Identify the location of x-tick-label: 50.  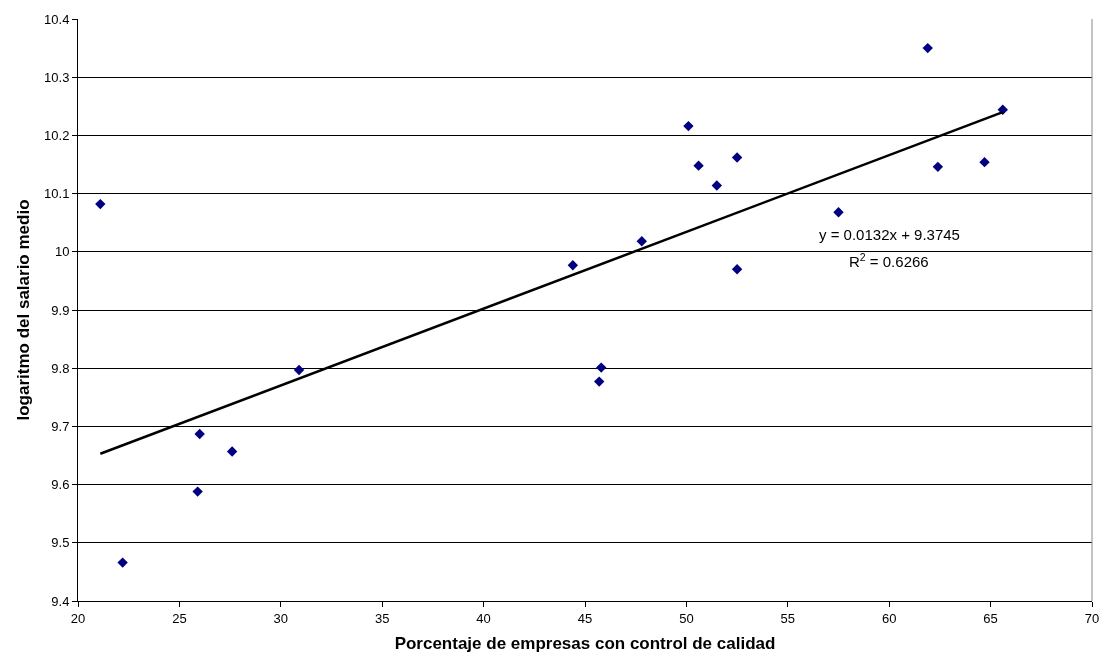
(686, 618).